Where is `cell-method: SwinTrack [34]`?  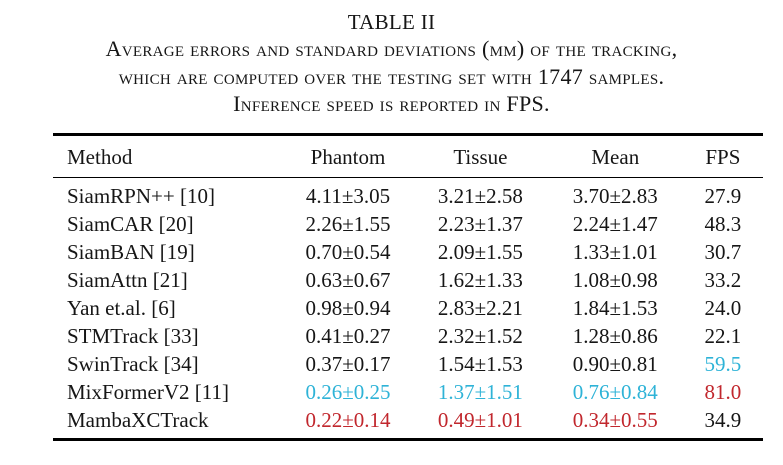 cell-method: SwinTrack [34] is located at coordinates (133, 364).